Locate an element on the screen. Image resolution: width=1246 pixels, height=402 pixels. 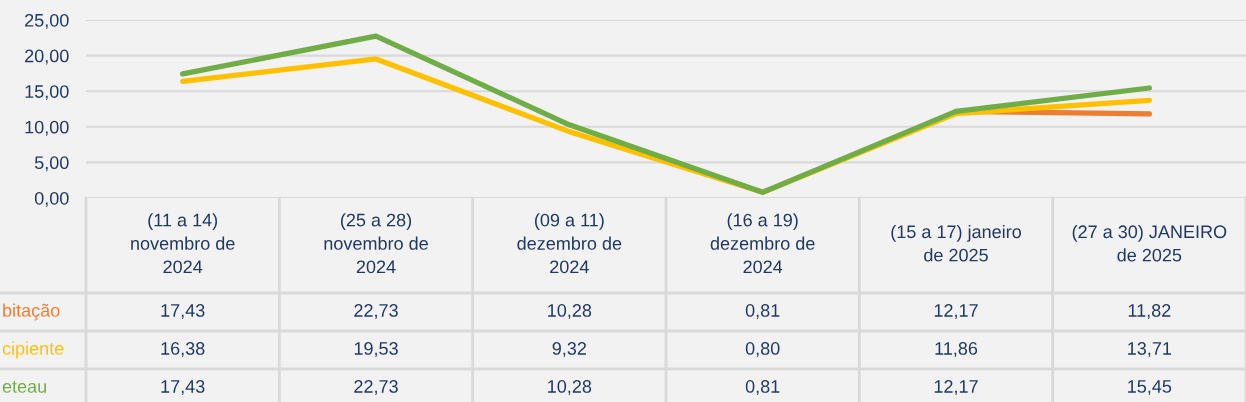
text: 0,81 is located at coordinates (762, 311).